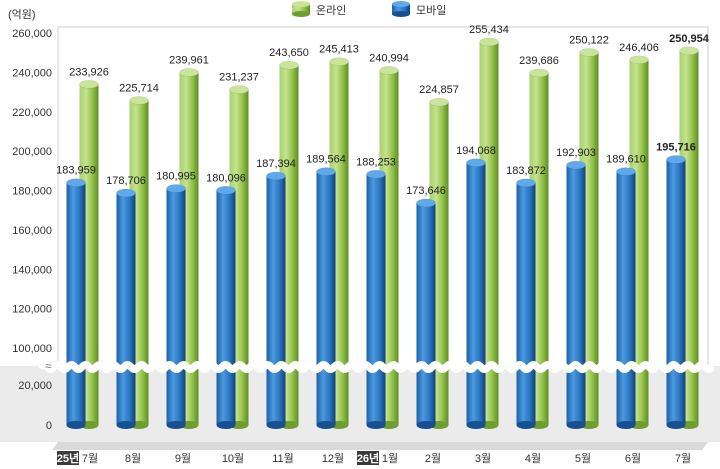 The width and height of the screenshot is (720, 469). What do you see at coordinates (139, 89) in the screenshot?
I see `online-data-label: 225,714` at bounding box center [139, 89].